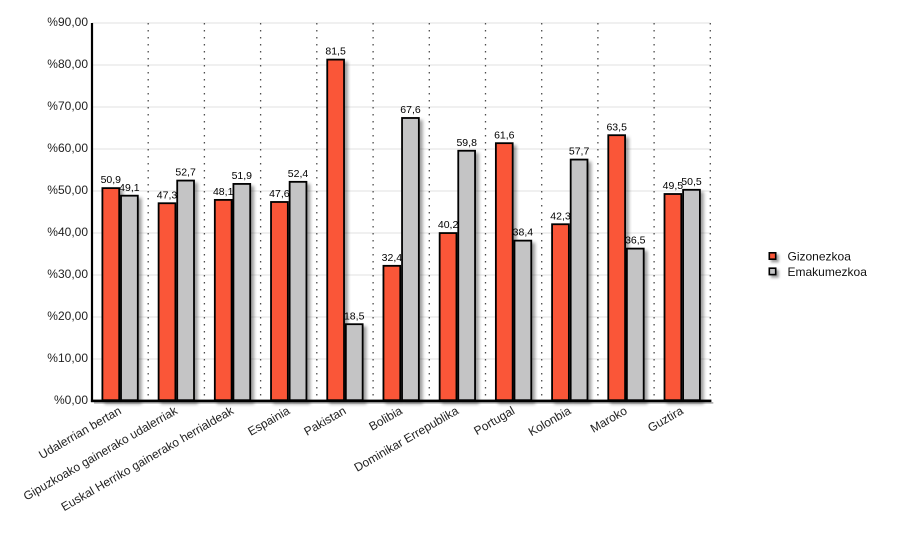 This screenshot has height=550, width=900. What do you see at coordinates (67, 106) in the screenshot?
I see `svg-text: %70,00` at bounding box center [67, 106].